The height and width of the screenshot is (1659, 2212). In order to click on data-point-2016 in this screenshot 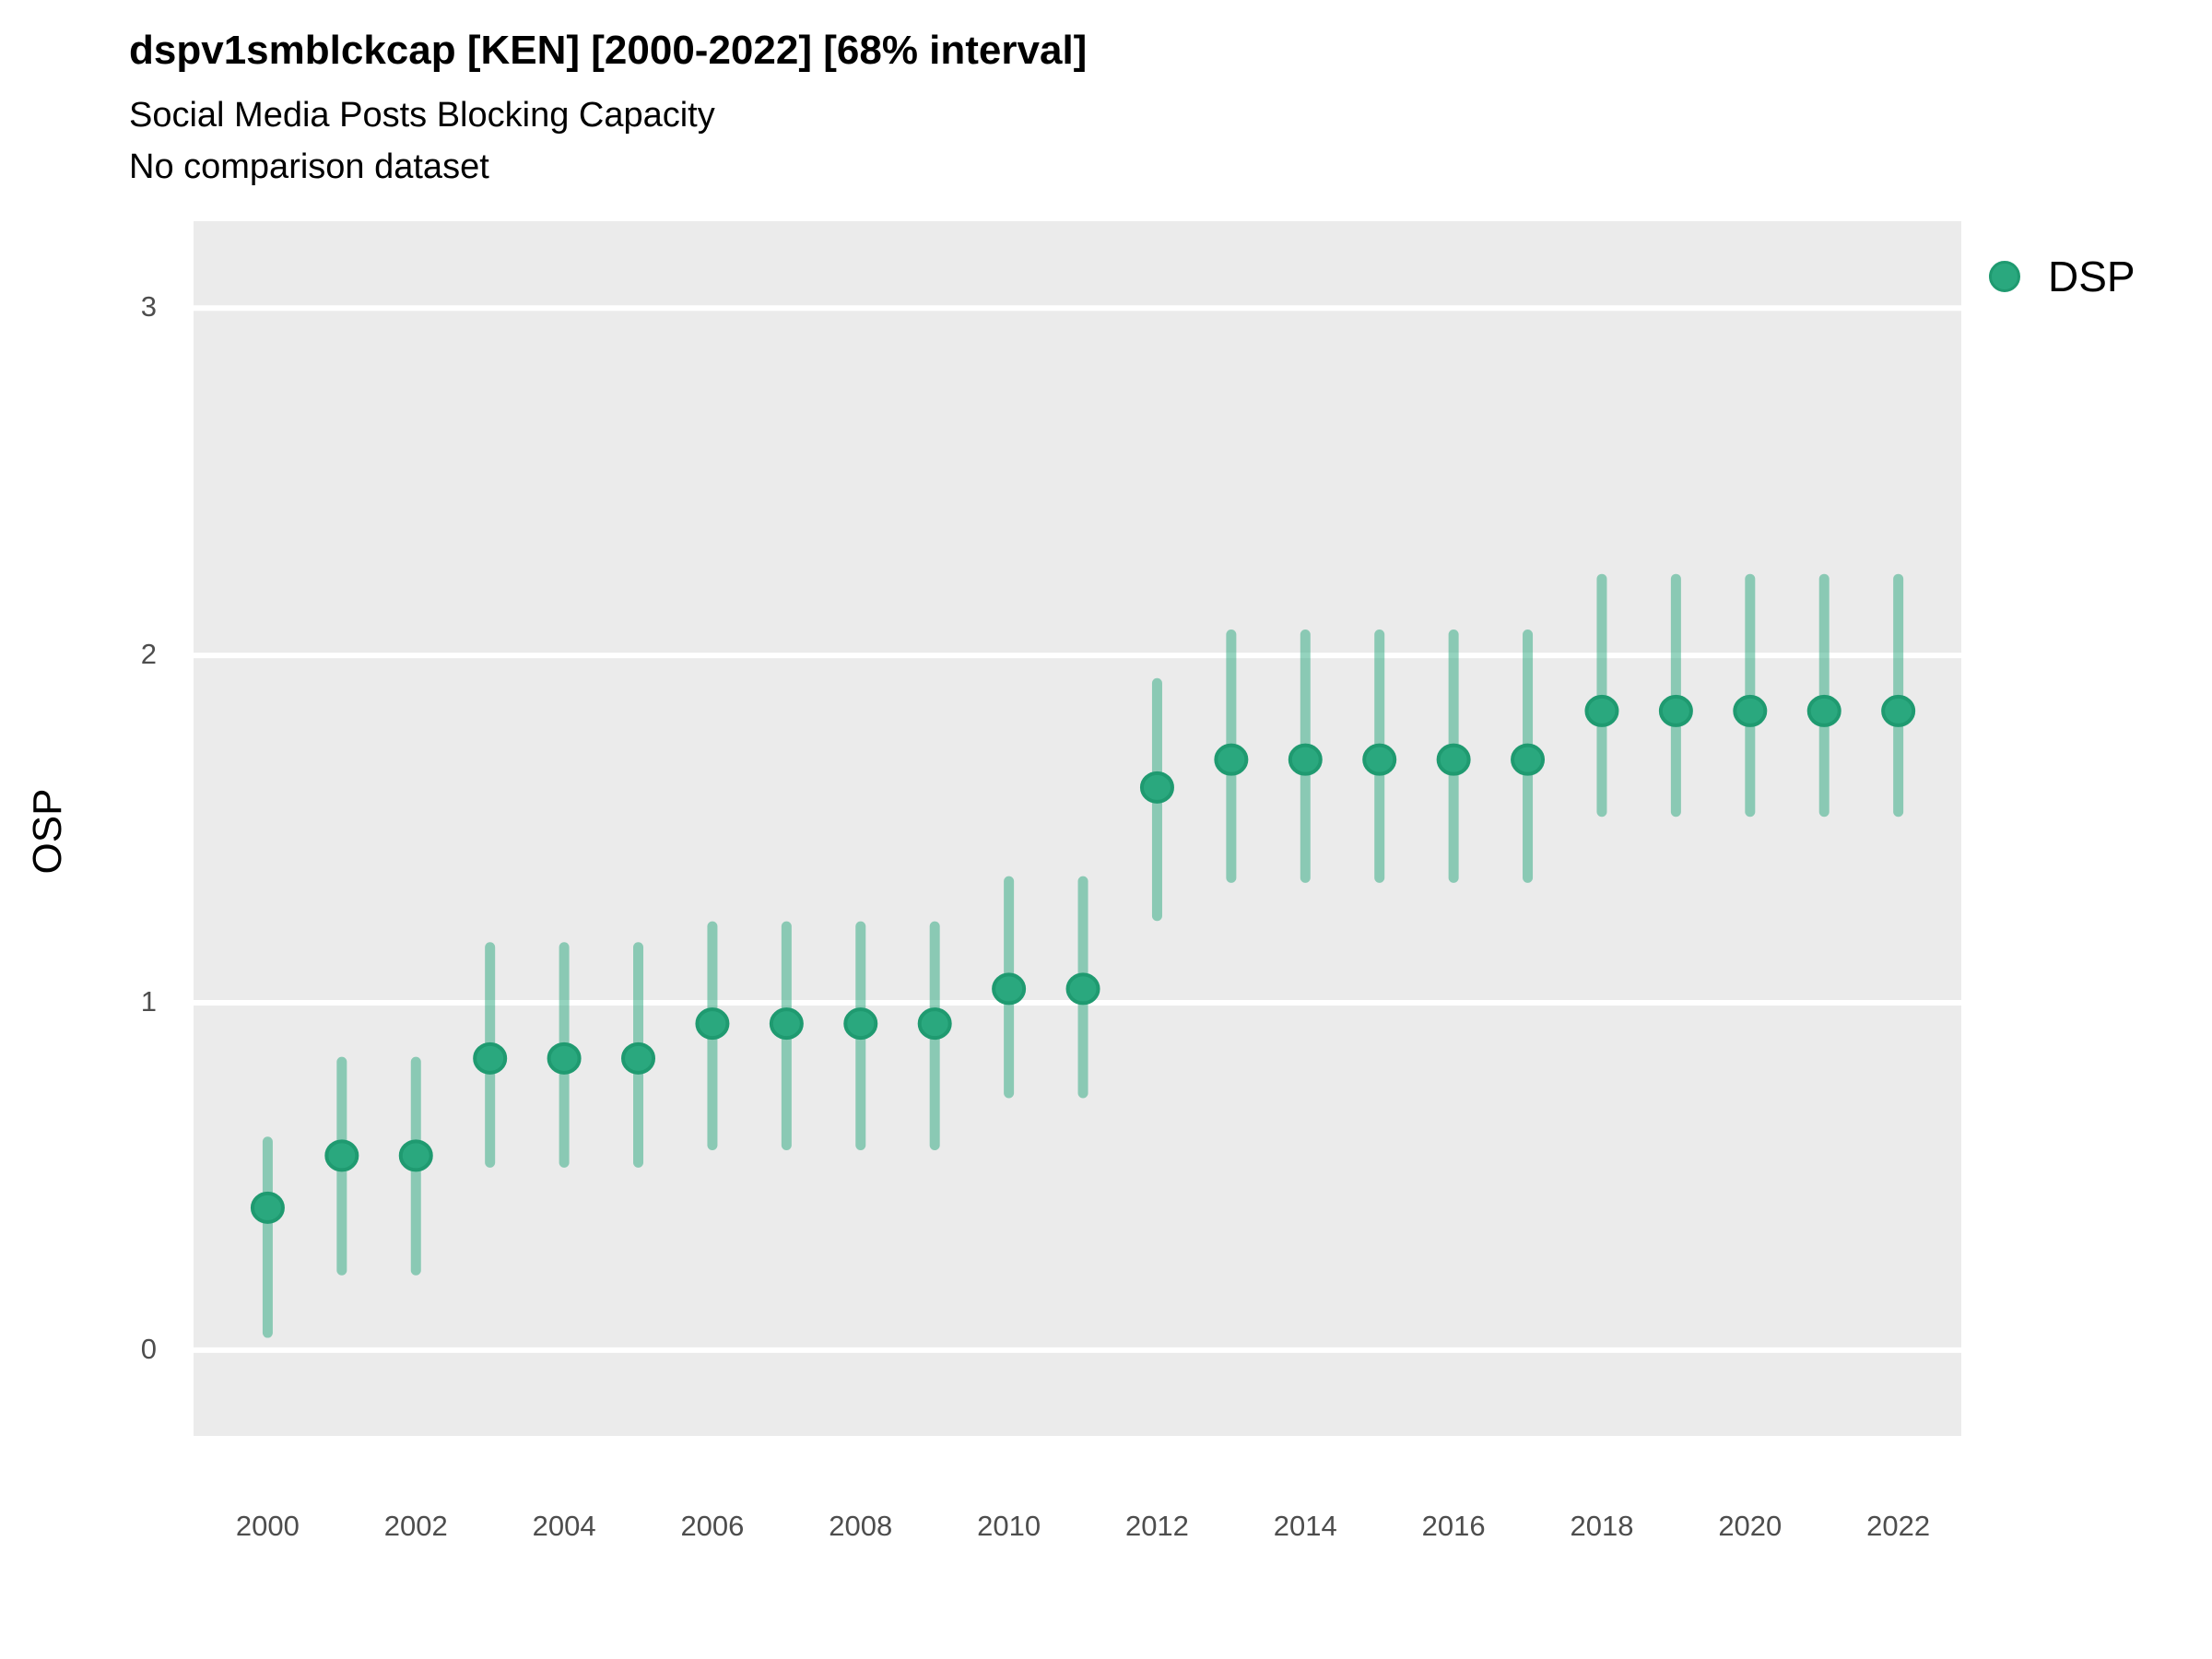, I will do `click(1453, 759)`.